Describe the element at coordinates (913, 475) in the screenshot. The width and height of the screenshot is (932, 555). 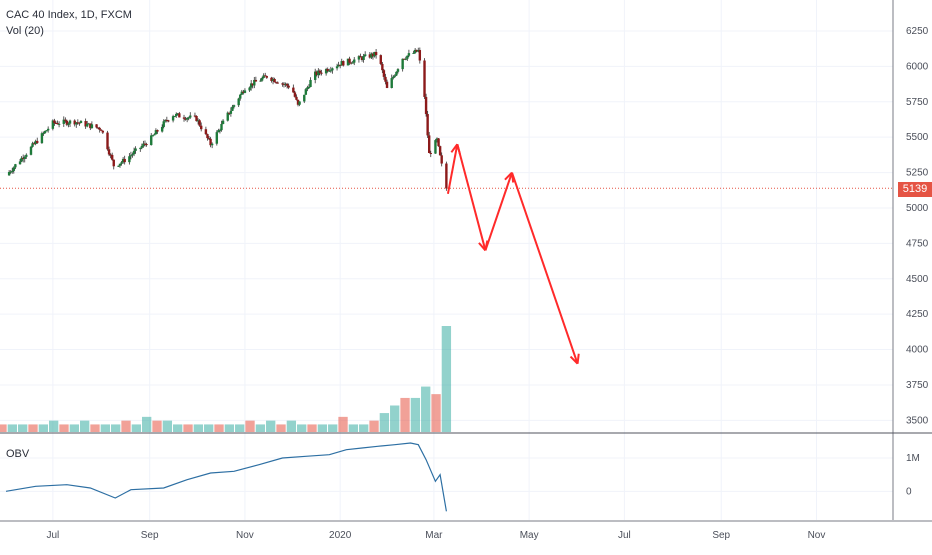
I see `obv-axis-ticks: 1M 0` at that location.